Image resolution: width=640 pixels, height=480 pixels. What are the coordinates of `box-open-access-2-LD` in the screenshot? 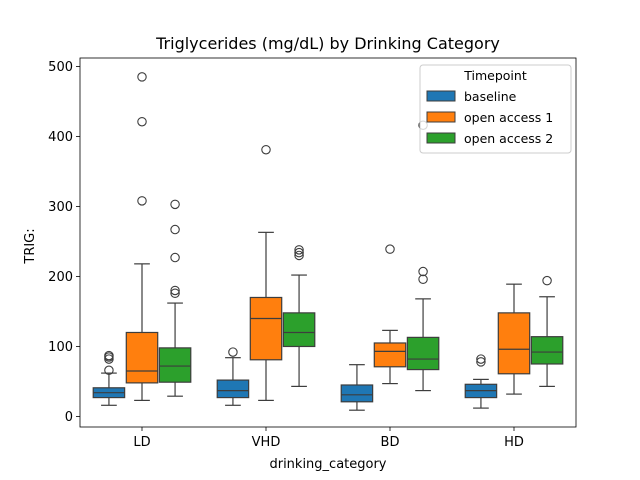 It's located at (175, 365).